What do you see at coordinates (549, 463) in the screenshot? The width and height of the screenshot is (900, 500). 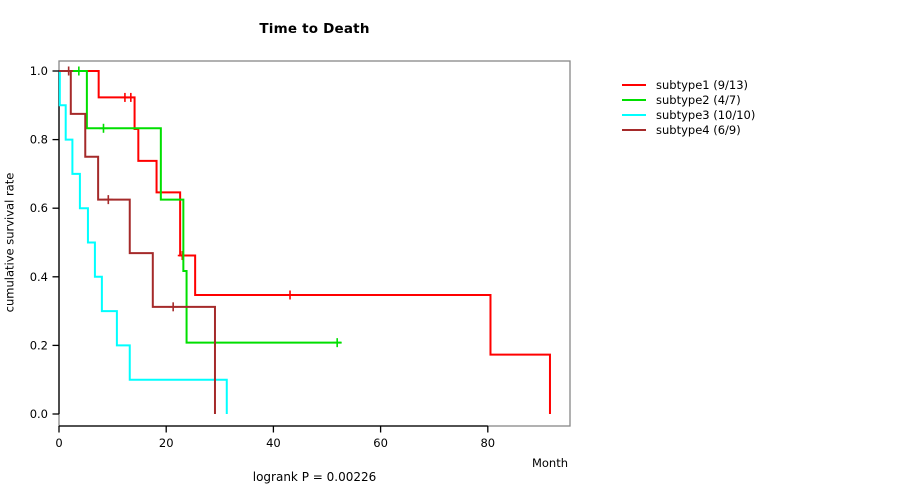 I see `x-axis-label: Month` at bounding box center [549, 463].